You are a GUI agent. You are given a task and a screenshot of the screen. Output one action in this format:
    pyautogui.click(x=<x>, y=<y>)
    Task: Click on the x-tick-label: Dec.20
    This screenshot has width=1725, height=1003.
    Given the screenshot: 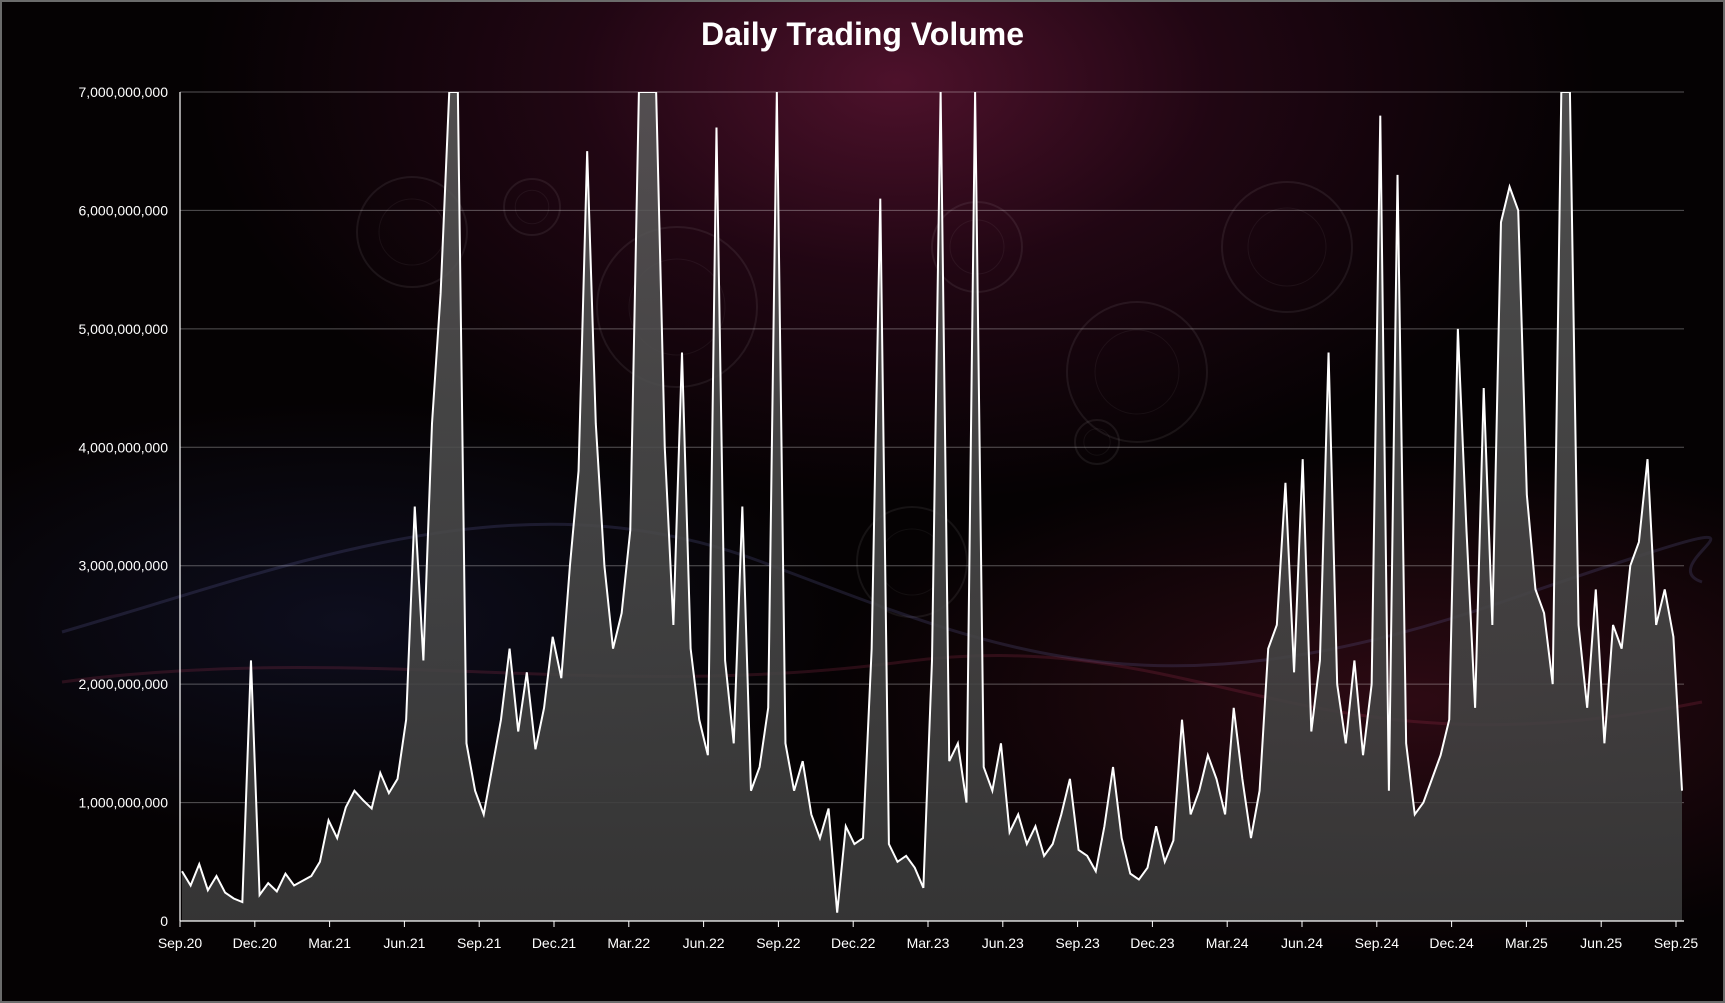 What is the action you would take?
    pyautogui.click(x=255, y=943)
    